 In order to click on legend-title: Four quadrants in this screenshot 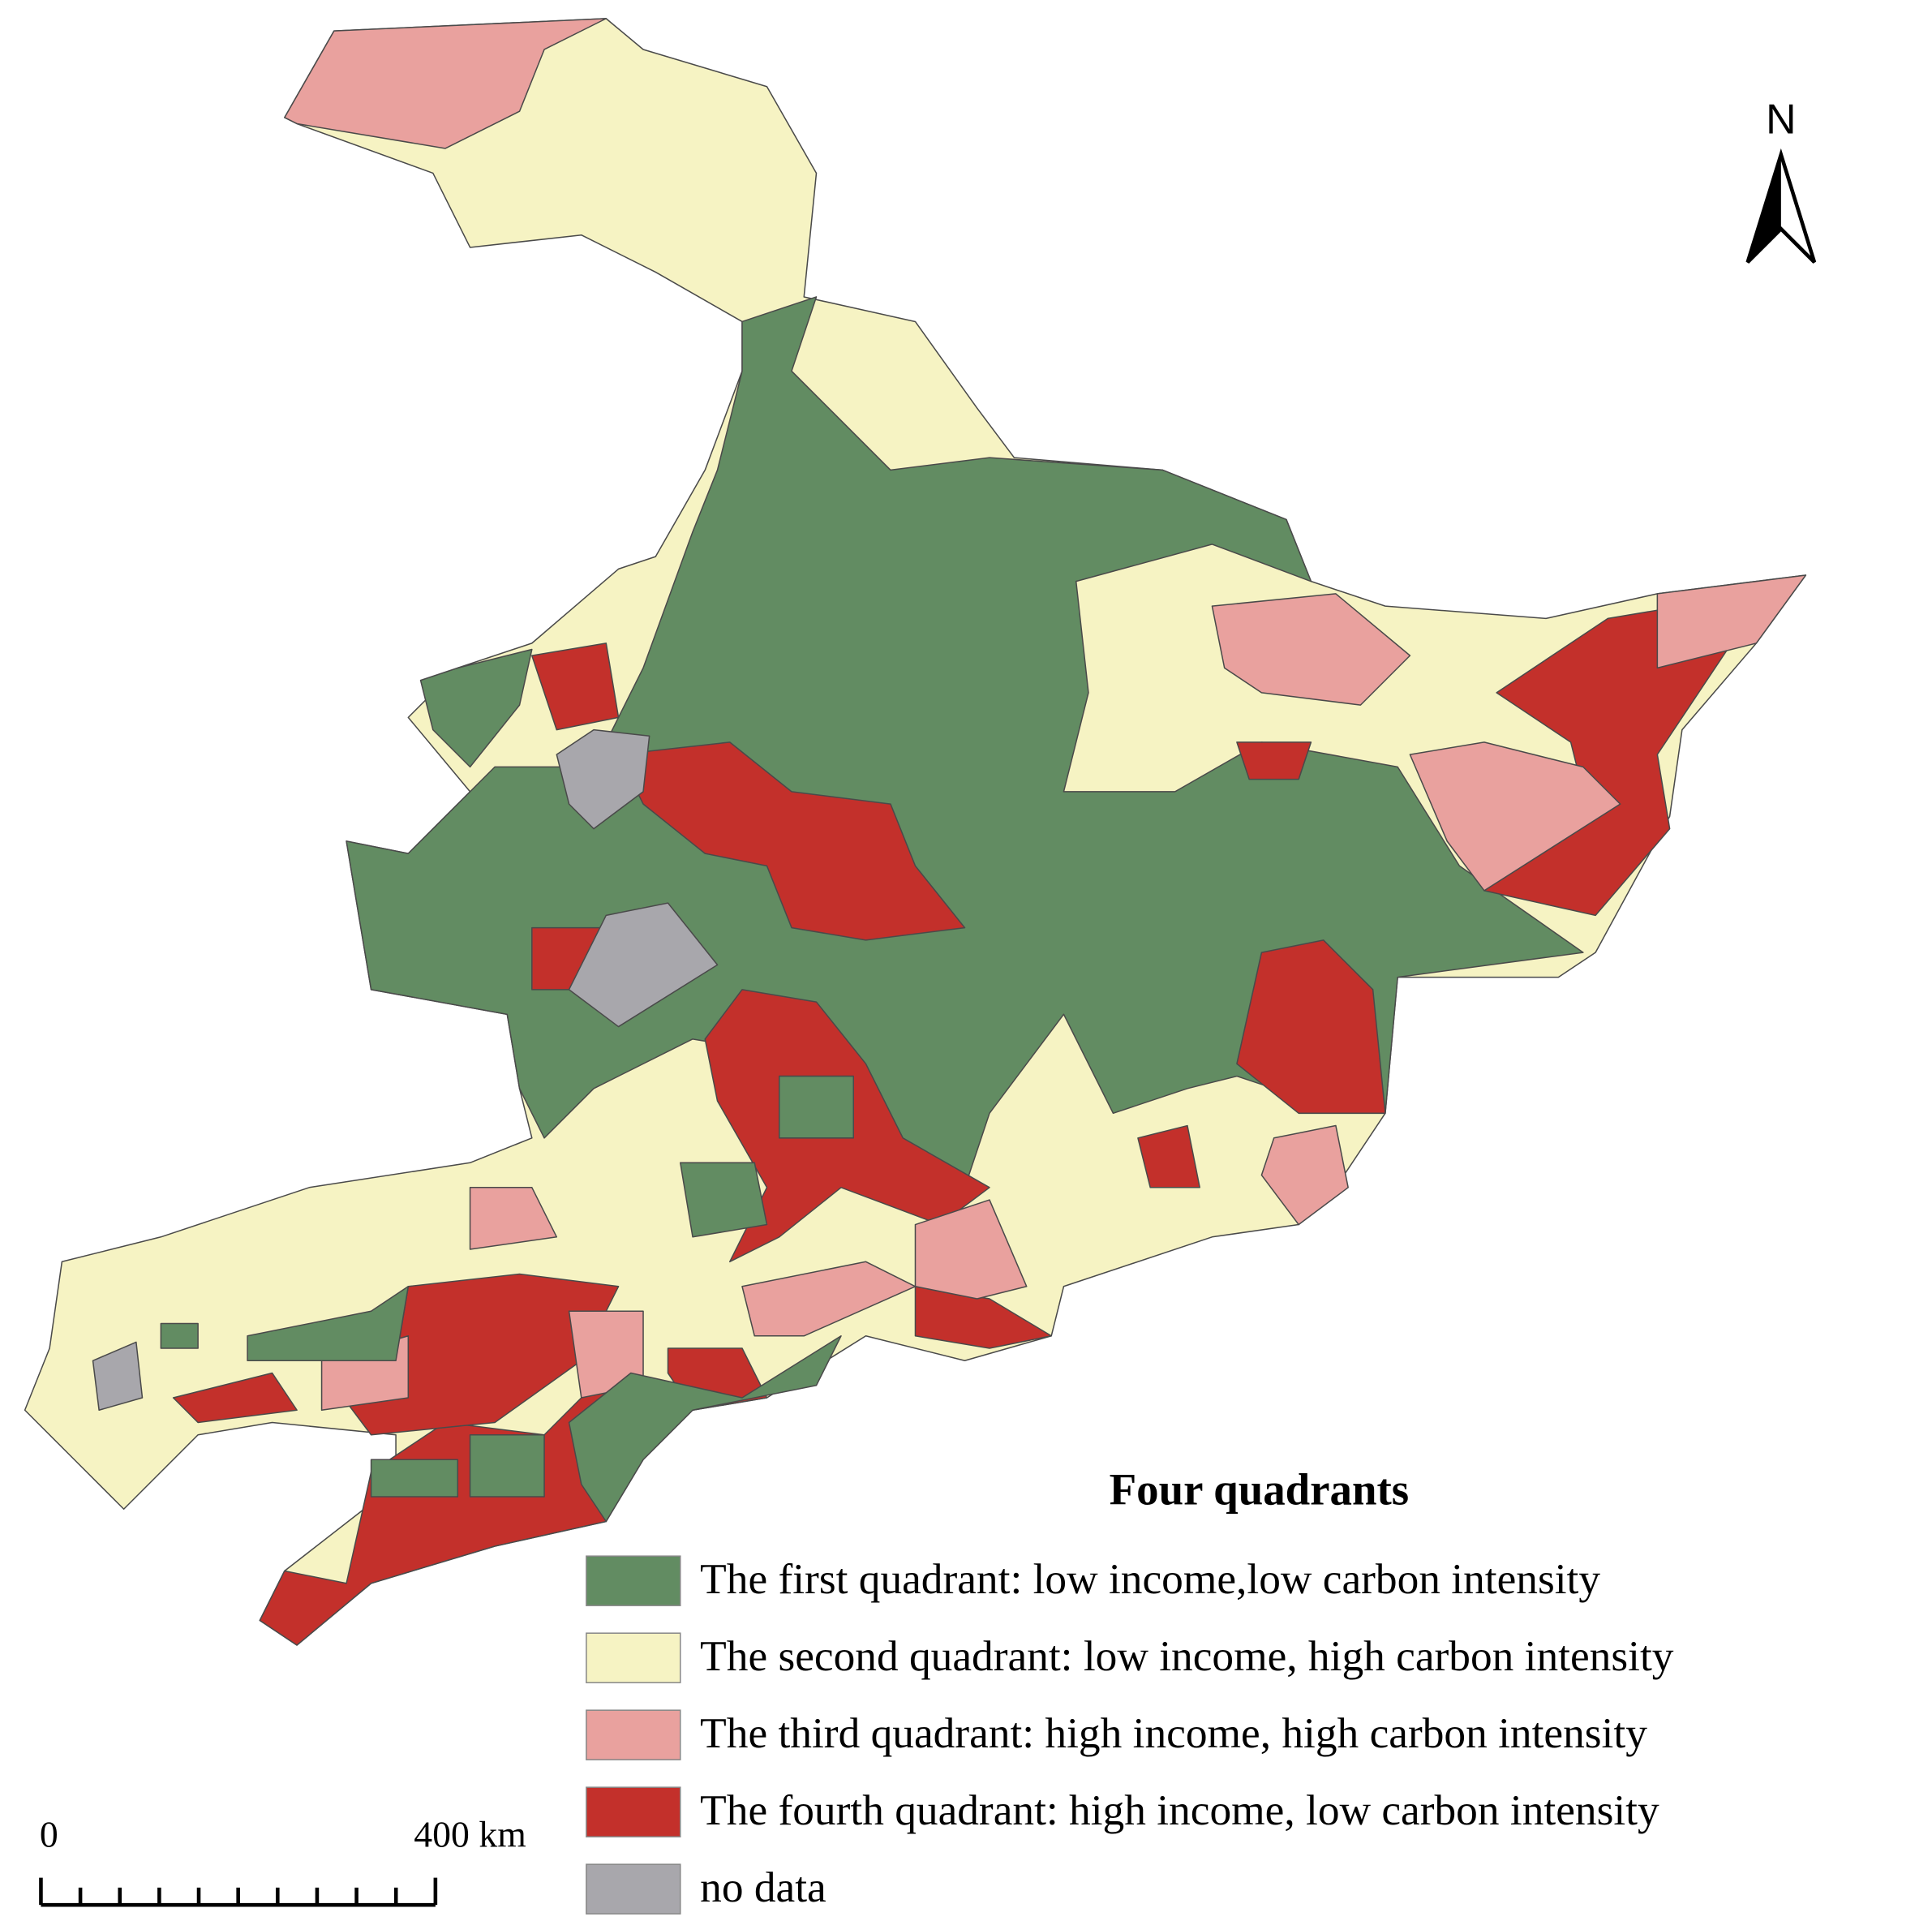, I will do `click(1260, 1490)`.